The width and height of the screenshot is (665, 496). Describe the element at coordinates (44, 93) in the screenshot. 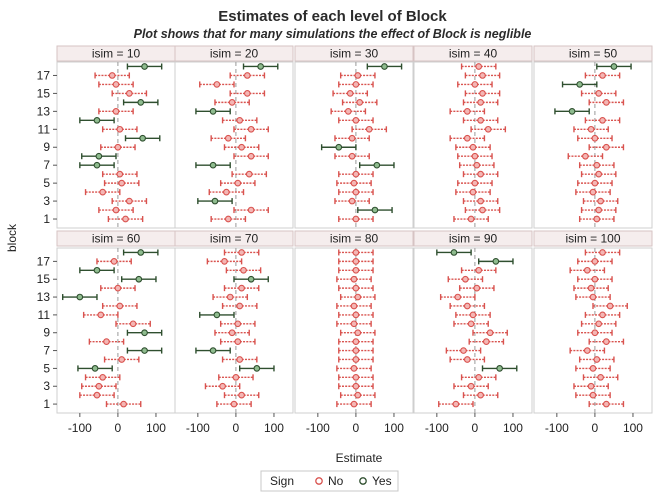

I see `y-tick-label: 15` at that location.